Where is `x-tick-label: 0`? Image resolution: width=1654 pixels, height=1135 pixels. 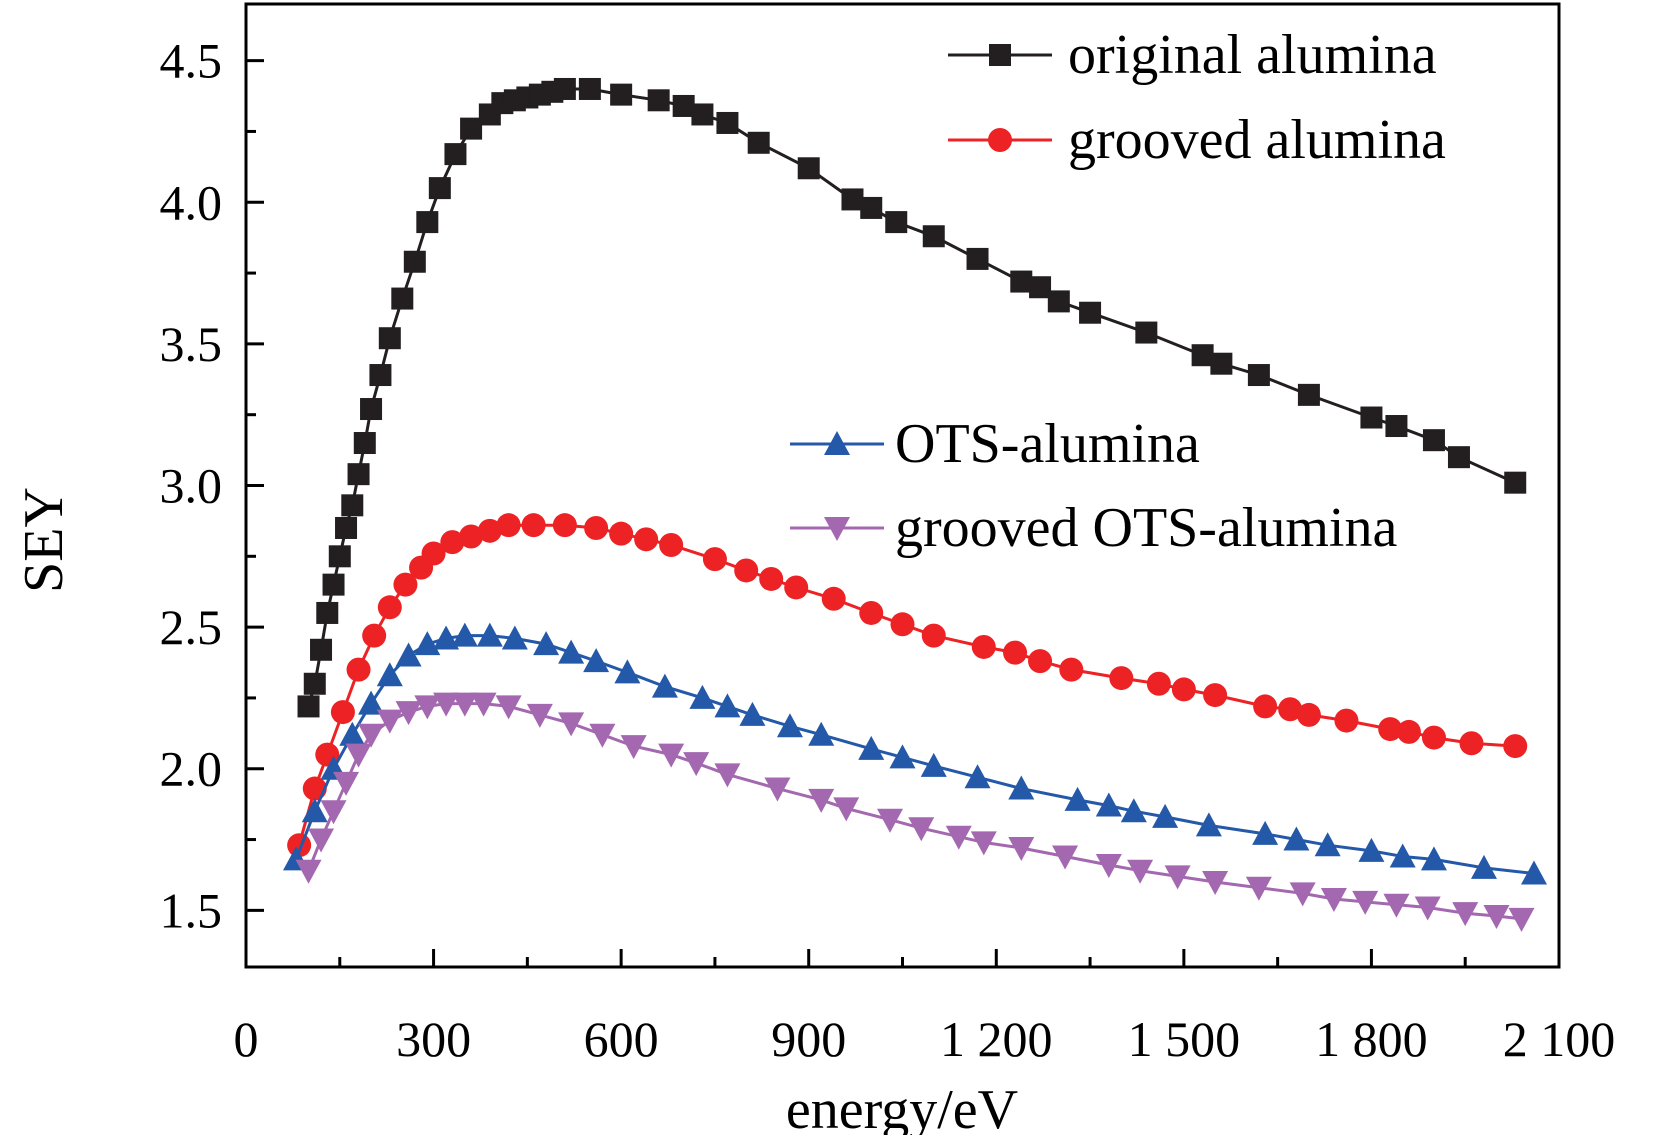
x-tick-label: 0 is located at coordinates (246, 1039).